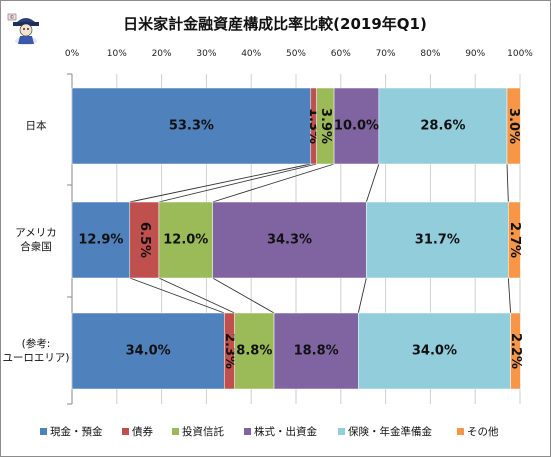 This screenshot has width=551, height=457. I want to click on category-label: 合衆国, so click(36, 246).